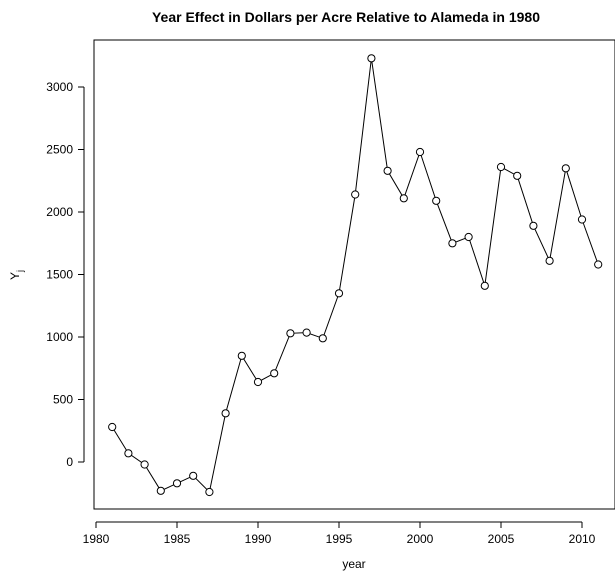 Image resolution: width=615 pixels, height=577 pixels. What do you see at coordinates (353, 564) in the screenshot?
I see `x-axis-label: year` at bounding box center [353, 564].